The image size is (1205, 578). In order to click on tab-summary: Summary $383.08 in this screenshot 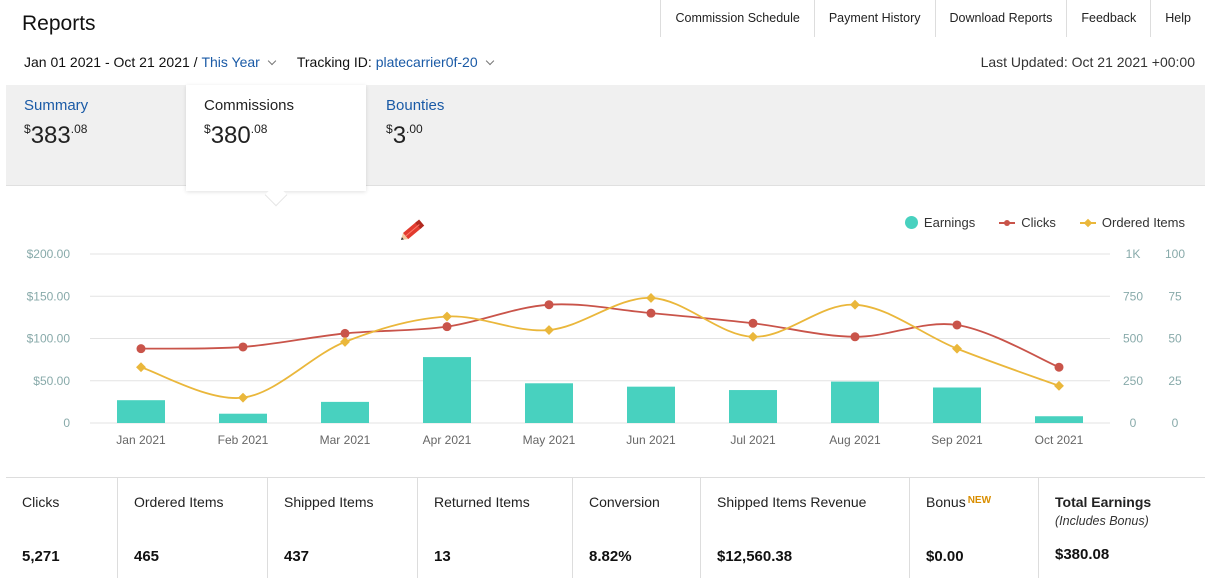, I will do `click(96, 135)`.